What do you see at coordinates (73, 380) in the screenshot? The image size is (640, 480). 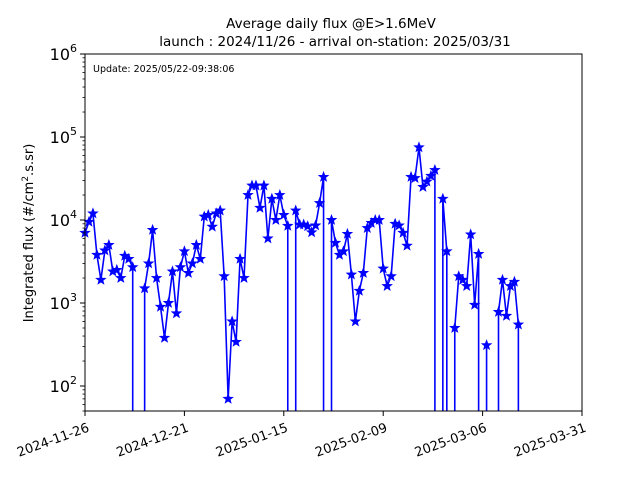 I see `y-tick-exponent: 2` at bounding box center [73, 380].